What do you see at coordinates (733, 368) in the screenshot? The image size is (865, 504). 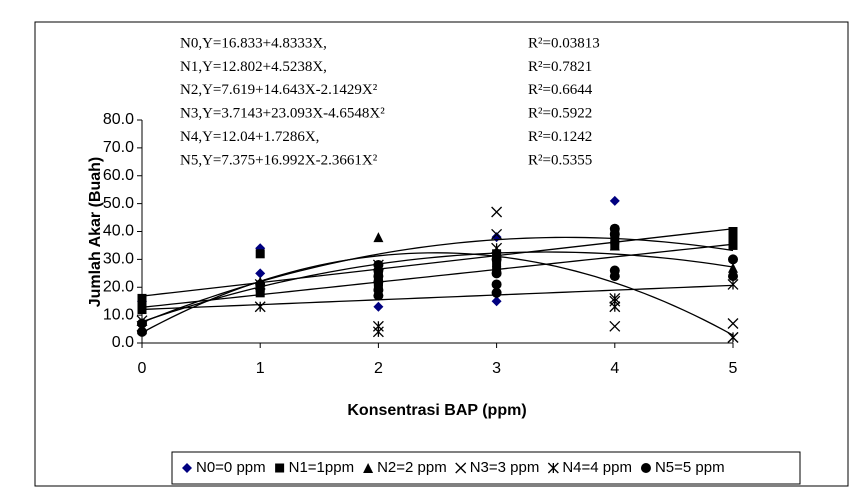 I see `x-tick-label: 5` at bounding box center [733, 368].